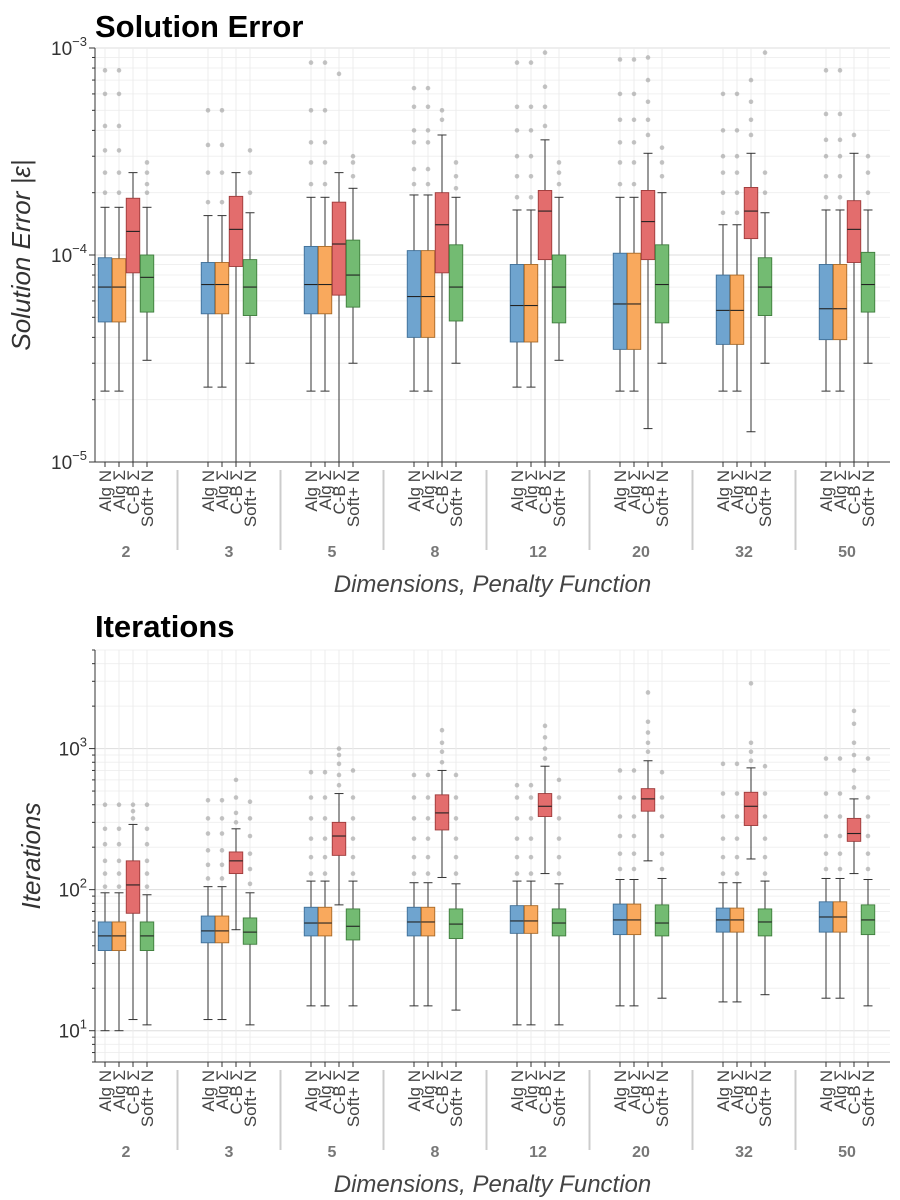  What do you see at coordinates (73, 748) in the screenshot?
I see `y-tick-label: 103` at bounding box center [73, 748].